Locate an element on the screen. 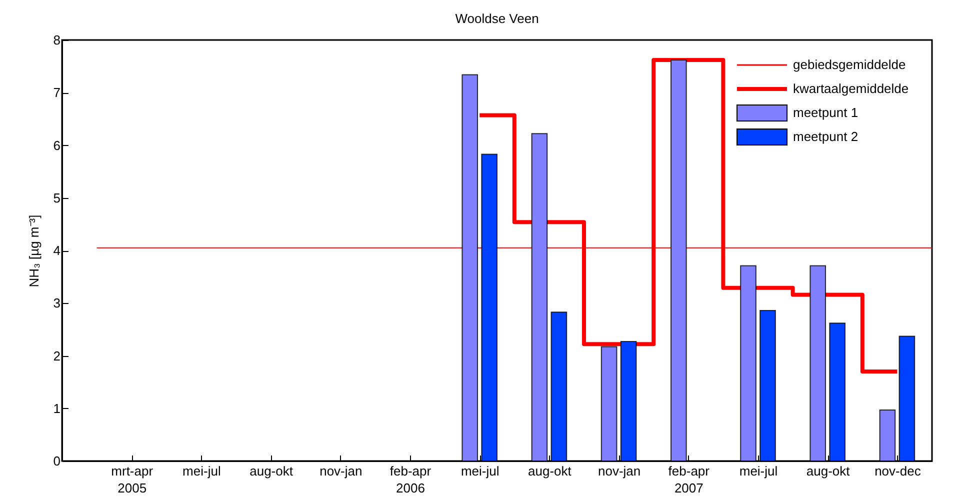 Image resolution: width=953 pixels, height=503 pixels. chart-title: Wooldse Veen is located at coordinates (497, 18).